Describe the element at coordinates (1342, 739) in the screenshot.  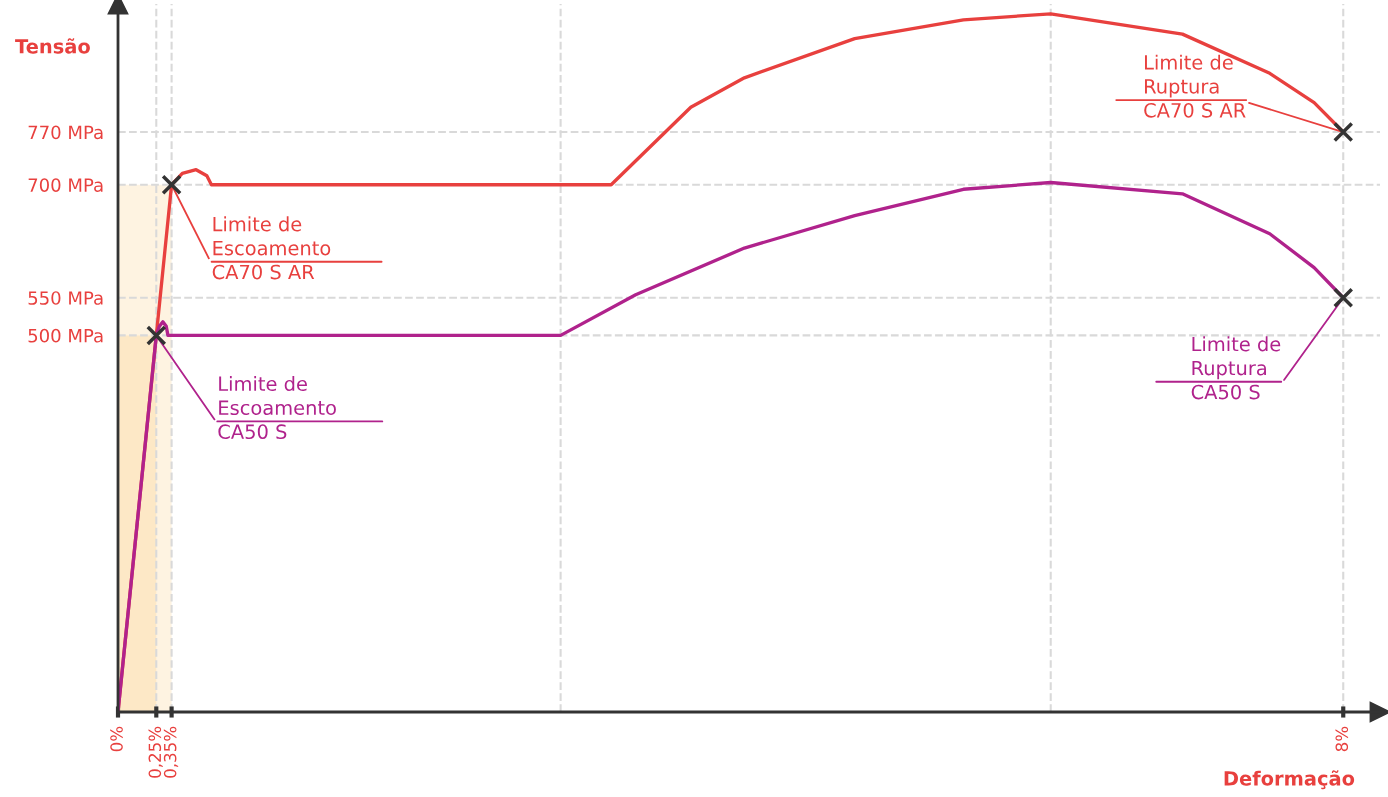
I see `x-tick-label: 8%` at that location.